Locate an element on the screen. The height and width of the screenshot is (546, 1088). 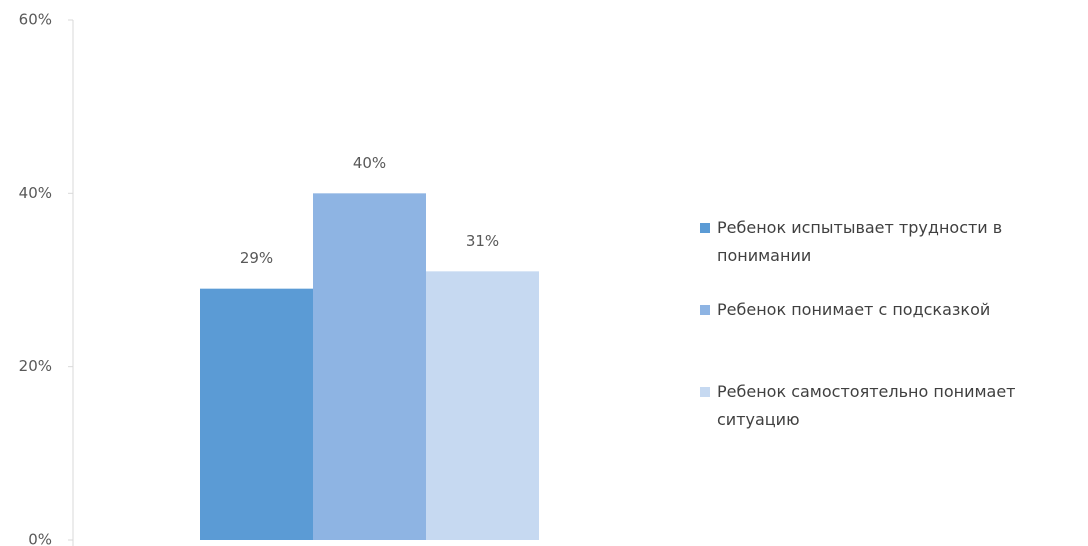
y-tick-label: 0% is located at coordinates (40, 538).